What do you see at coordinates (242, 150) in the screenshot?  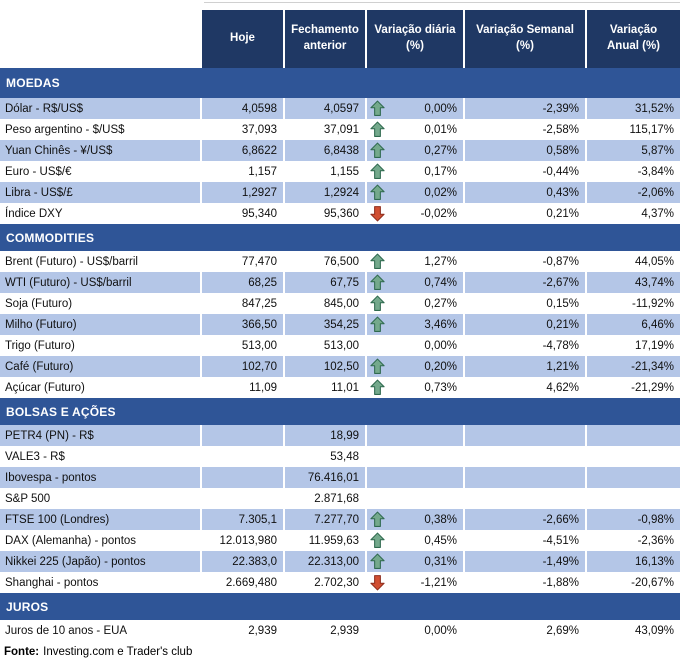 I see `cell-hoje: 6,8622` at bounding box center [242, 150].